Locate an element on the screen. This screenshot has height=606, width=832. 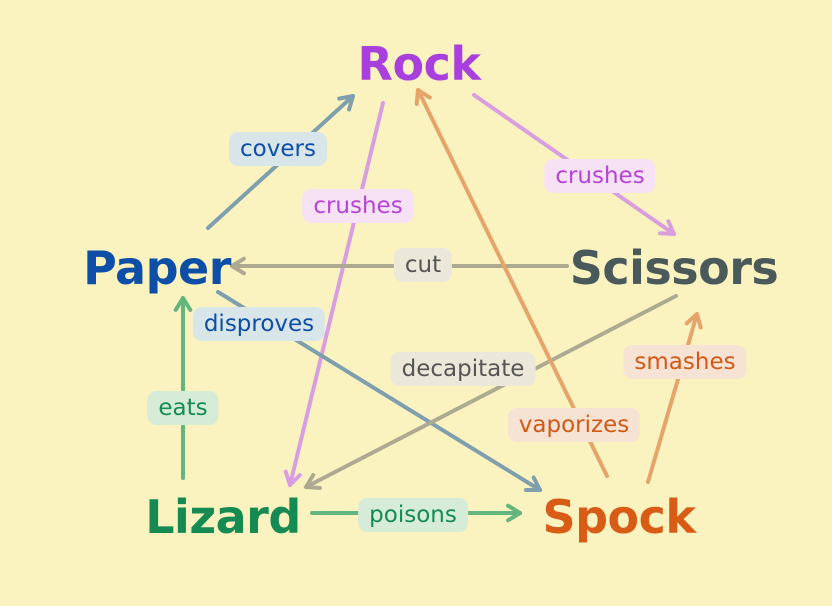
edge-label-disproves: disproves is located at coordinates (259, 324).